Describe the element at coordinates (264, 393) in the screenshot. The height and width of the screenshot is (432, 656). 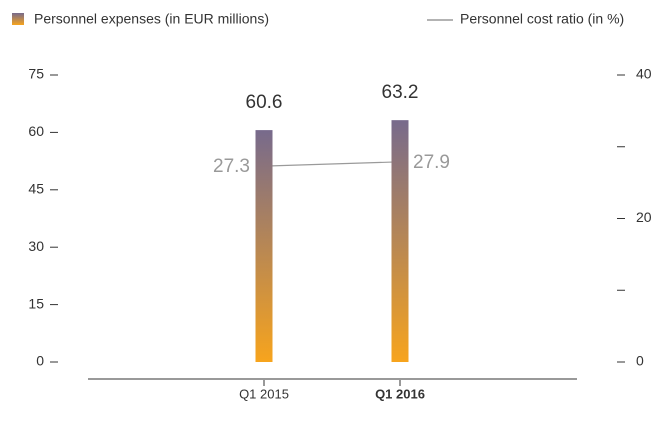
I see `x-tick-label: Q1 2015` at that location.